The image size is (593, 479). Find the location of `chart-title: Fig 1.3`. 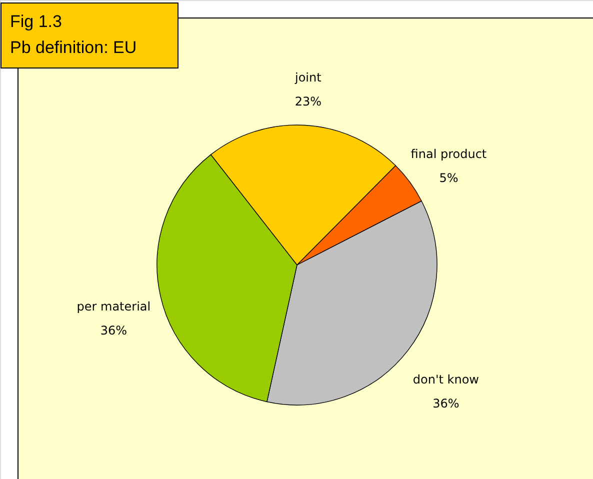

chart-title: Fig 1.3 is located at coordinates (36, 21).